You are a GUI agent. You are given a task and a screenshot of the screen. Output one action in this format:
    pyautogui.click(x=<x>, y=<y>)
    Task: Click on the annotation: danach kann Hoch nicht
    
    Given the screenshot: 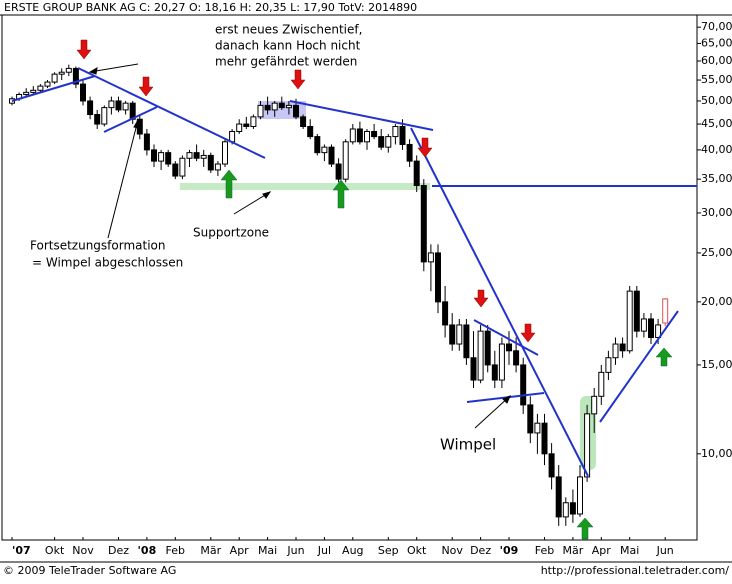 What is the action you would take?
    pyautogui.click(x=288, y=46)
    